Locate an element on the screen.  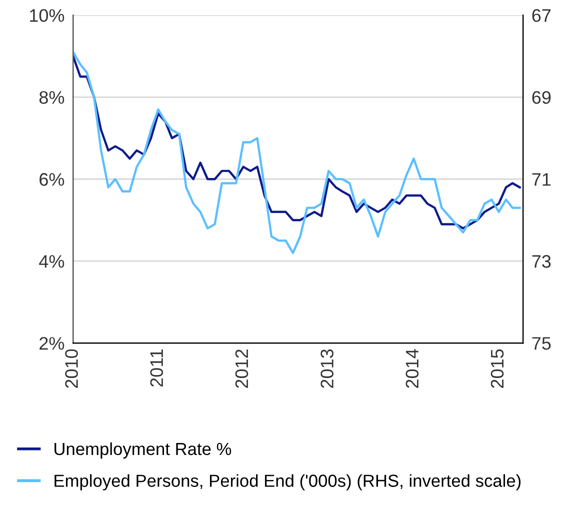
legend-label: Unemployment Rate % is located at coordinates (143, 450).